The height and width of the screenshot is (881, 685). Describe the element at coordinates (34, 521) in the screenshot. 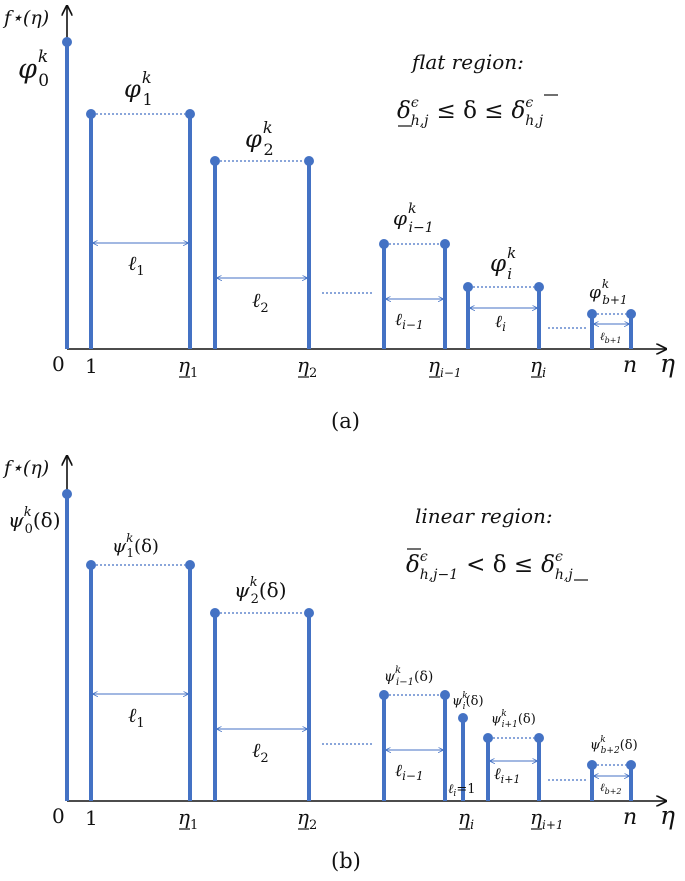

I see `step-label-0: ψk 0(δ)` at that location.